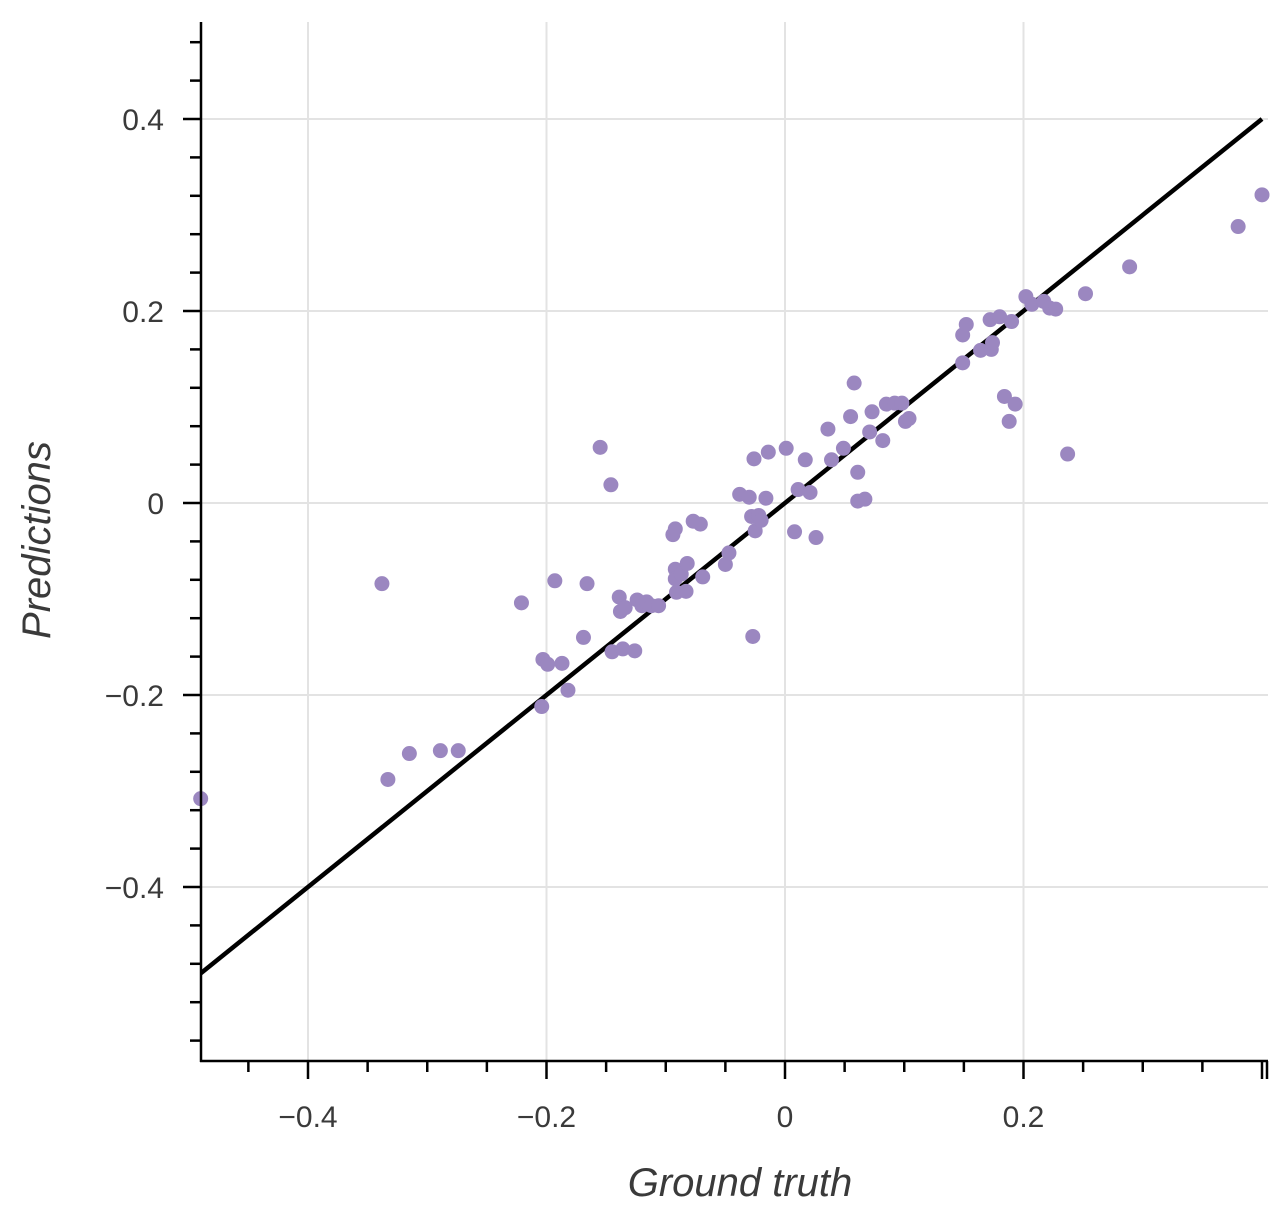 This screenshot has width=1270, height=1214. I want to click on y-tick-label: −0.2, so click(134, 696).